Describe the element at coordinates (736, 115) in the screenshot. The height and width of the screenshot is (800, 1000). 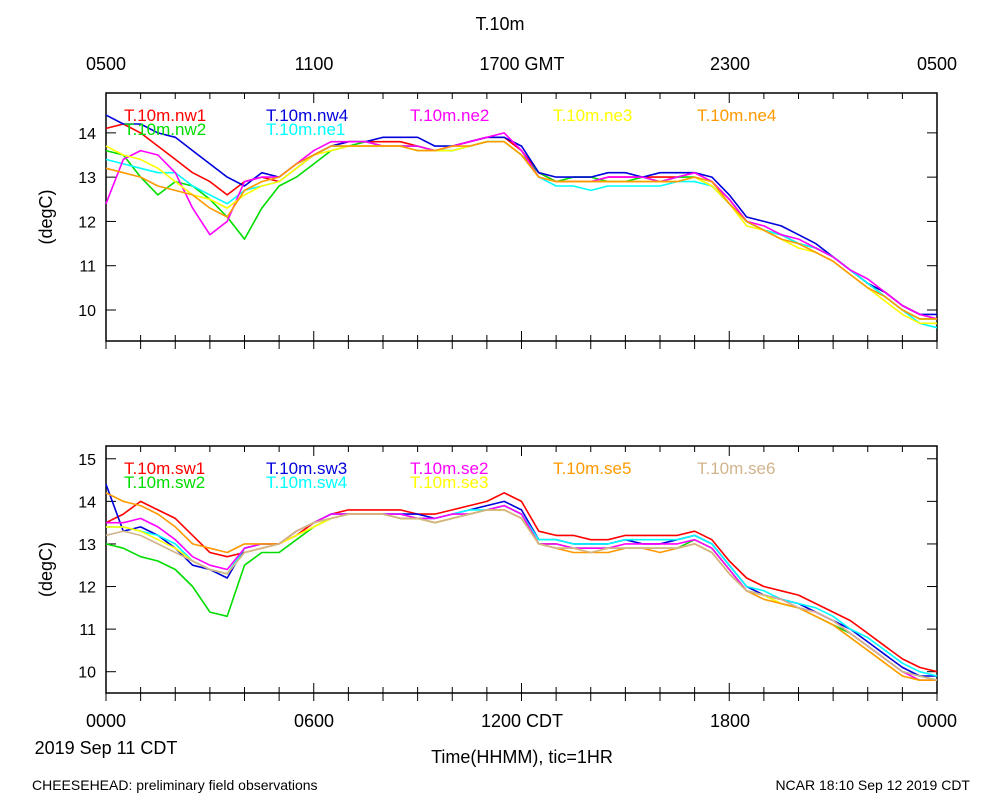
I see `legend-entry-T-10m-ne4: T.10m.ne4` at that location.